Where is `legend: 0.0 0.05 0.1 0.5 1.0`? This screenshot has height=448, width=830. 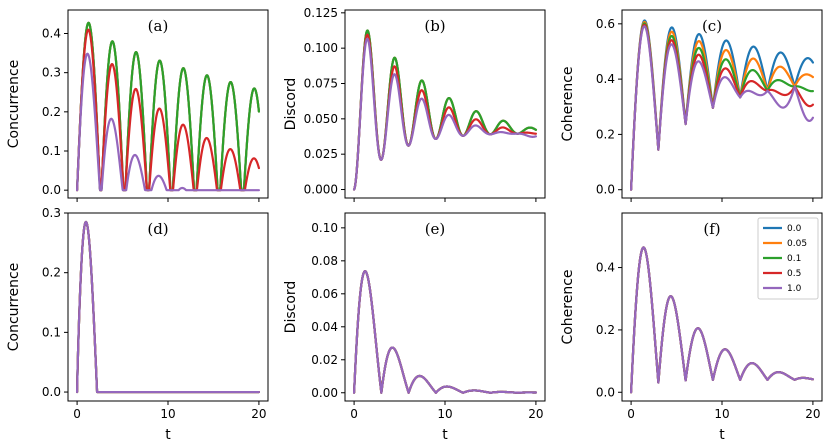
legend: 0.0 0.05 0.1 0.5 1.0 is located at coordinates (788, 258).